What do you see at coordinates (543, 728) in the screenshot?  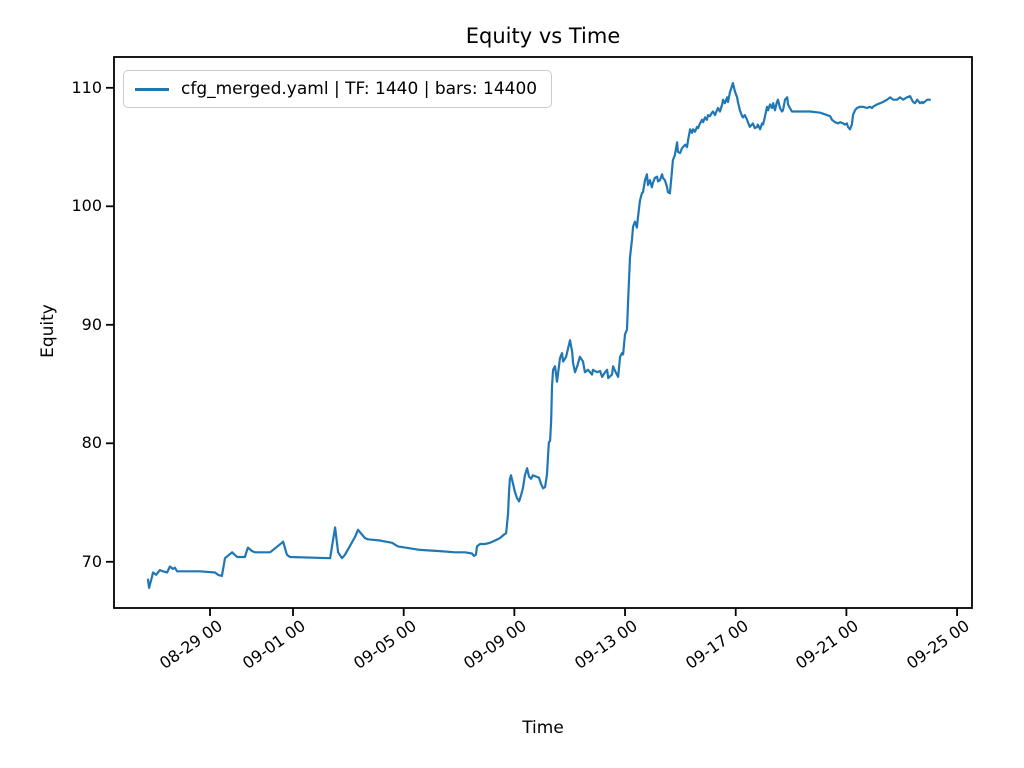 I see `x-axis-label: Time` at bounding box center [543, 728].